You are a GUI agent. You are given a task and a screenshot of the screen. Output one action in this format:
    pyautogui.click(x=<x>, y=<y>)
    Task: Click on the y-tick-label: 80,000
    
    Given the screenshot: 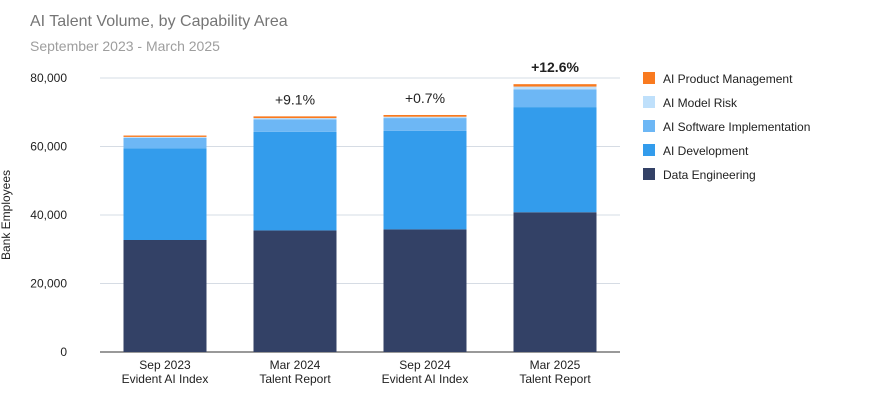 What is the action you would take?
    pyautogui.click(x=48, y=78)
    